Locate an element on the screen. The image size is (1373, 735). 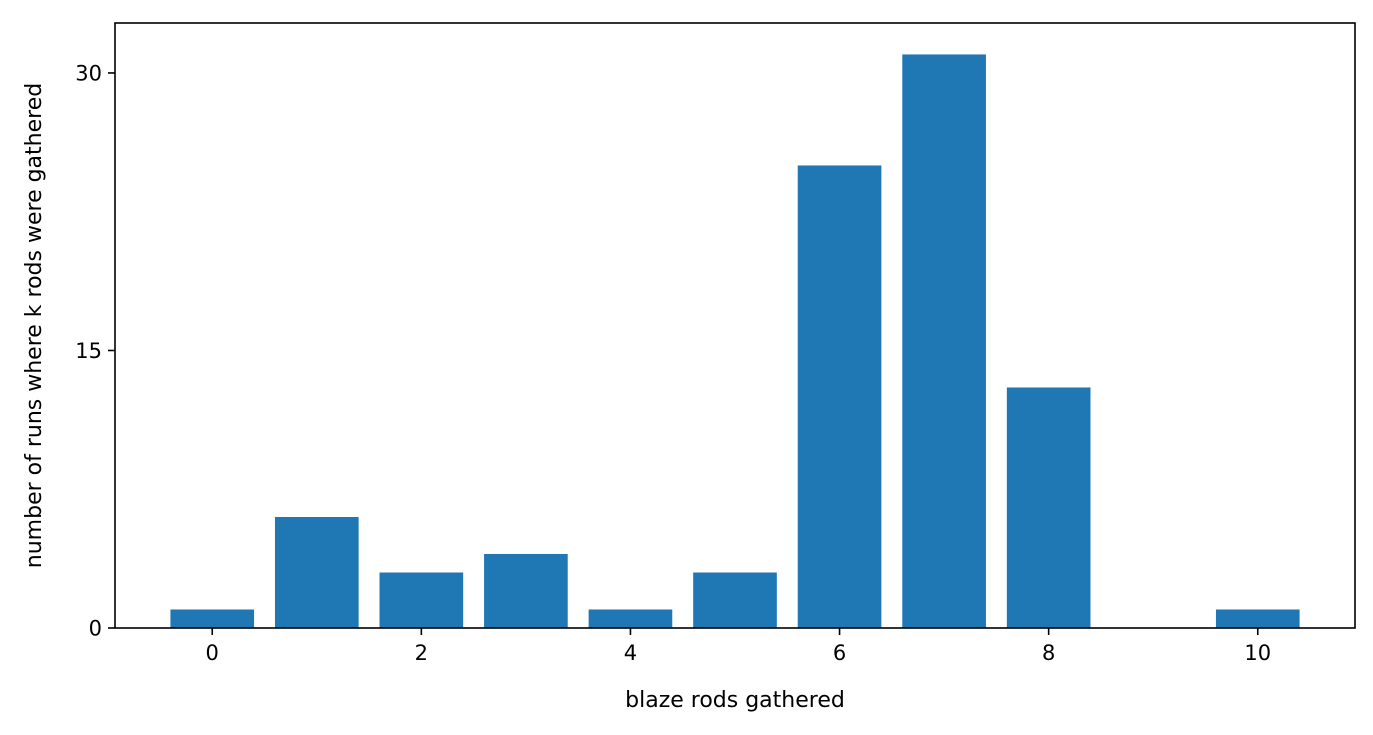
y-tick-label: 0 is located at coordinates (95, 629).